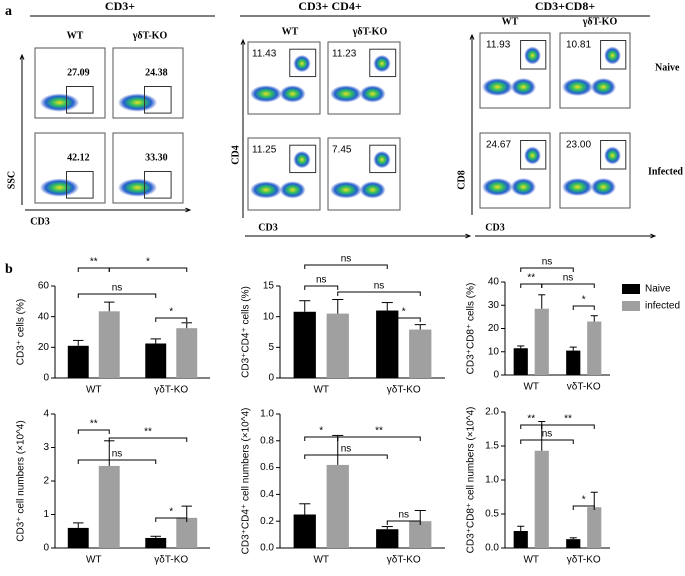 The width and height of the screenshot is (685, 576). I want to click on y-tick-label: 2, so click(46, 481).